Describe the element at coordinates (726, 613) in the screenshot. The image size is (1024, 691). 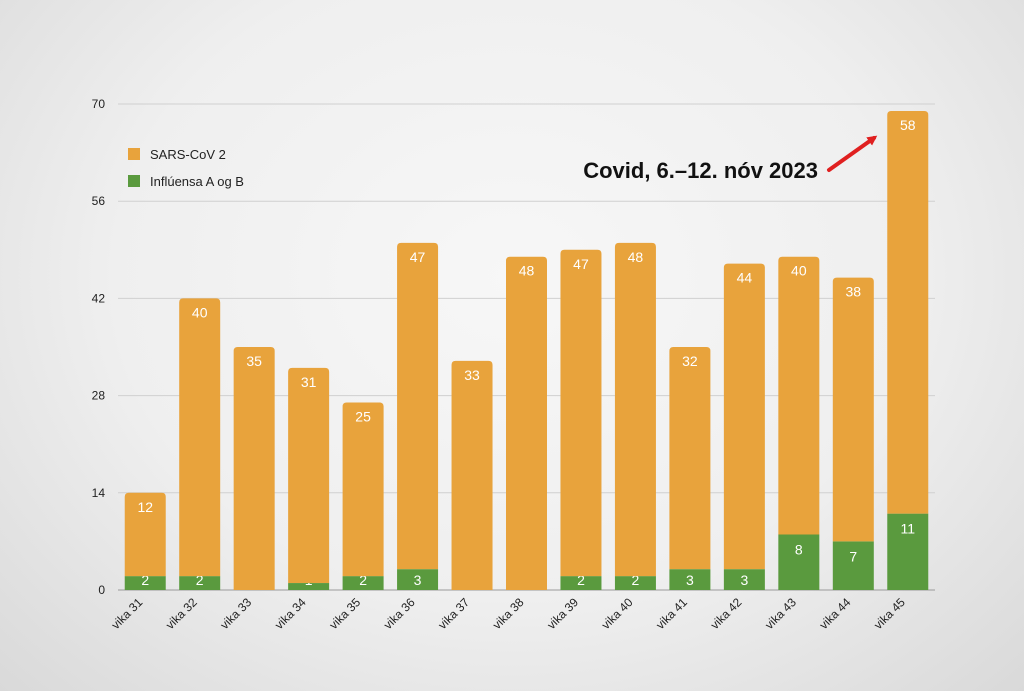
I see `x-tick-label: vika 42` at that location.